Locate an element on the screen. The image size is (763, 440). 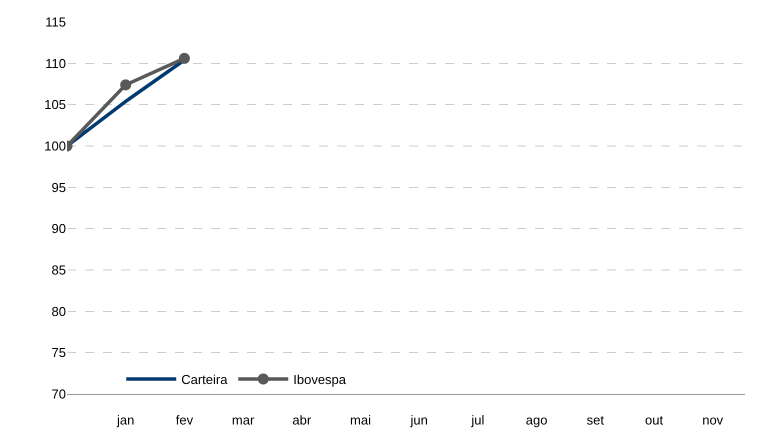
x-tick-label: jul is located at coordinates (477, 420).